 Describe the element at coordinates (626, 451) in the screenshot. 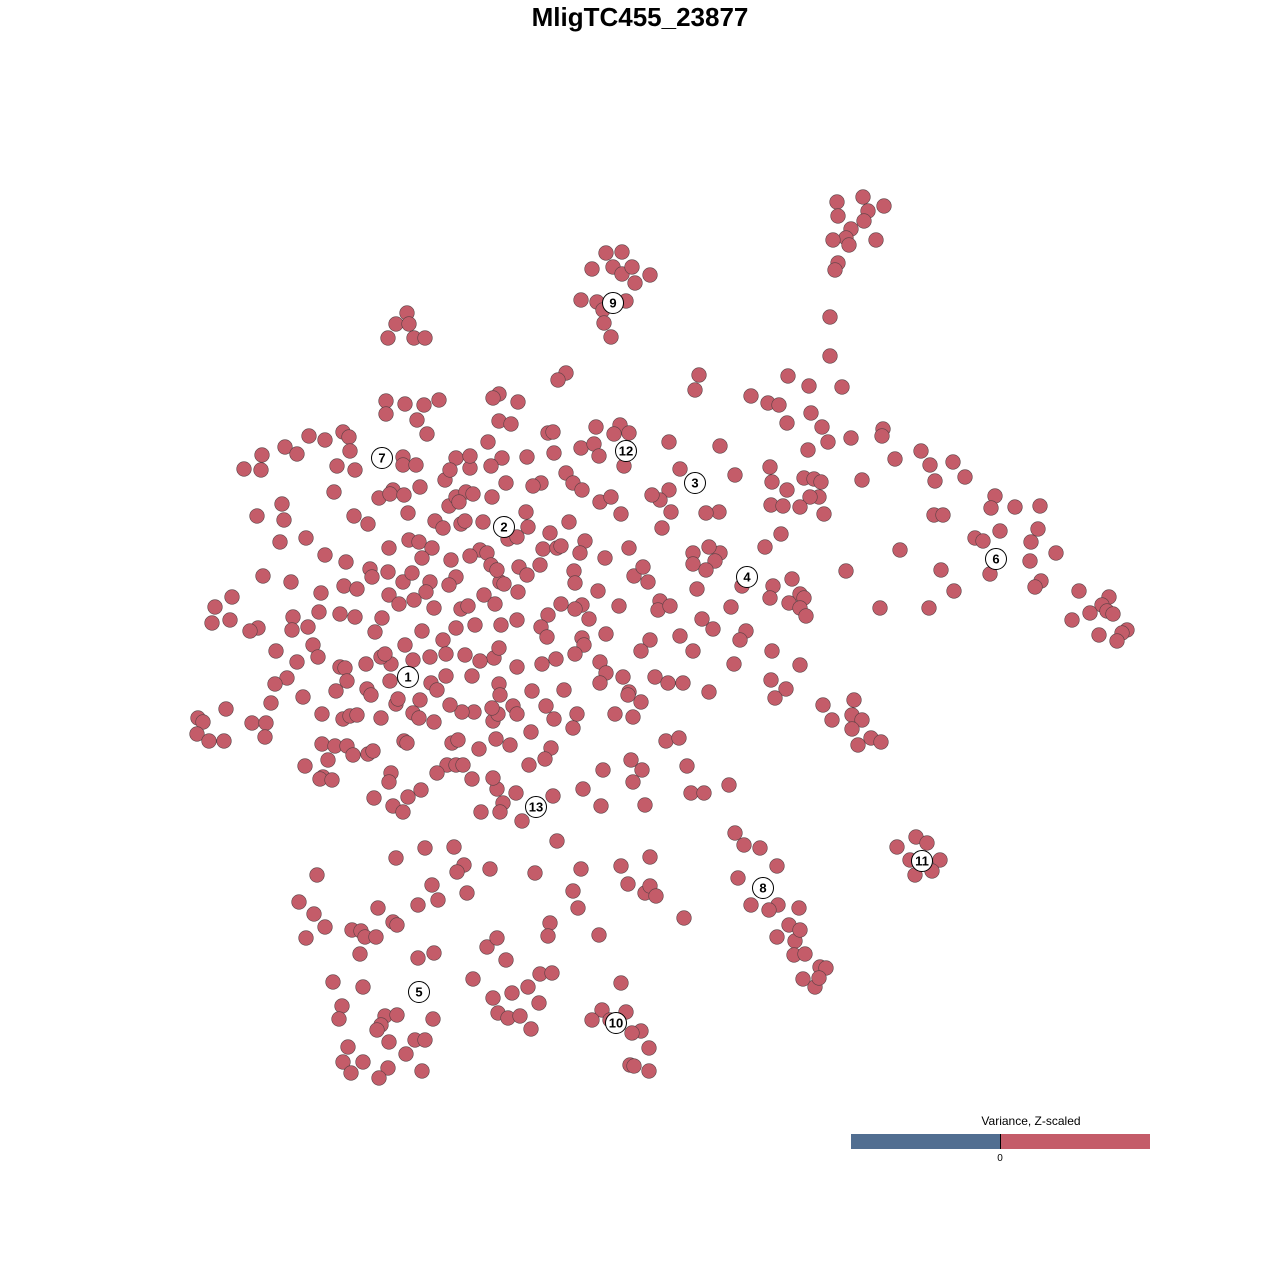

I see `cluster-label-12: 12` at that location.